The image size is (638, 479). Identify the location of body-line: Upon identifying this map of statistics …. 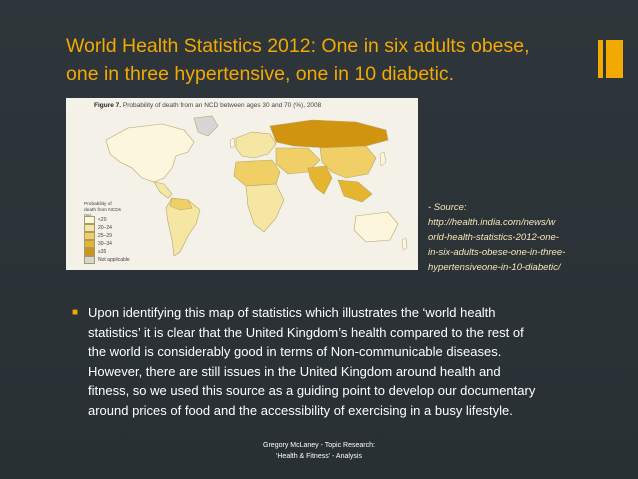
(292, 312).